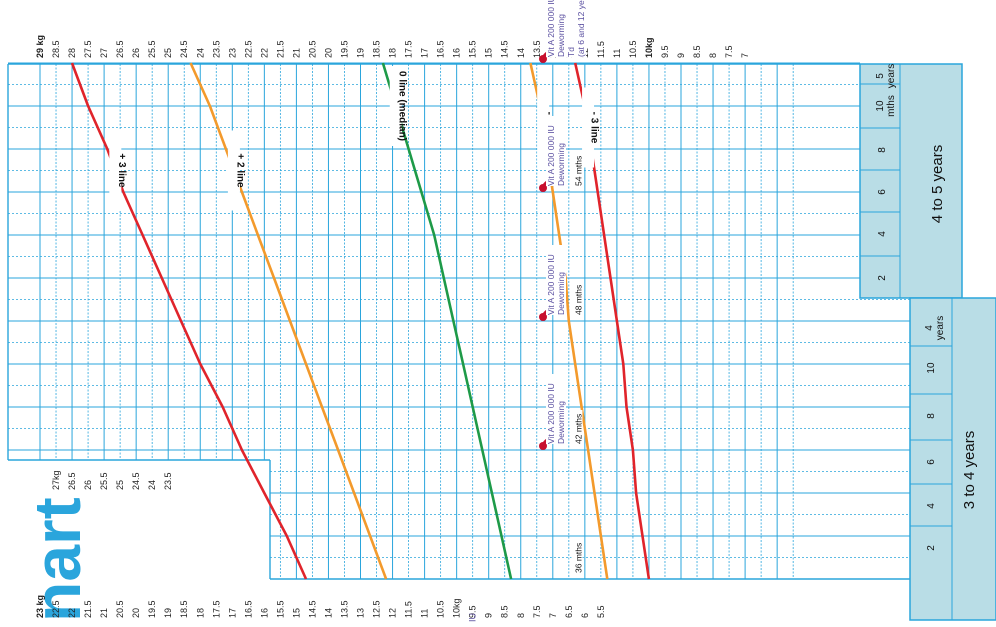 The image size is (996, 627). What do you see at coordinates (56, 49) in the screenshot?
I see `upper-weight-tick: 28.5` at bounding box center [56, 49].